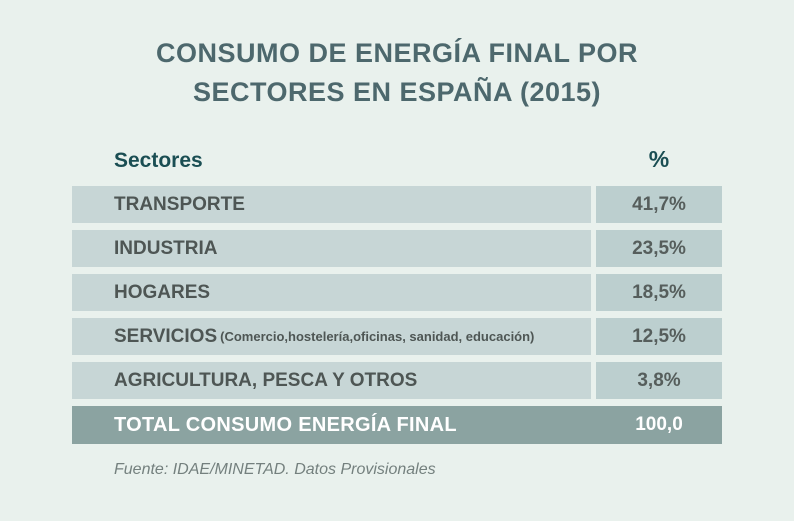 The height and width of the screenshot is (521, 794). What do you see at coordinates (659, 159) in the screenshot?
I see `header-percent-label: %` at bounding box center [659, 159].